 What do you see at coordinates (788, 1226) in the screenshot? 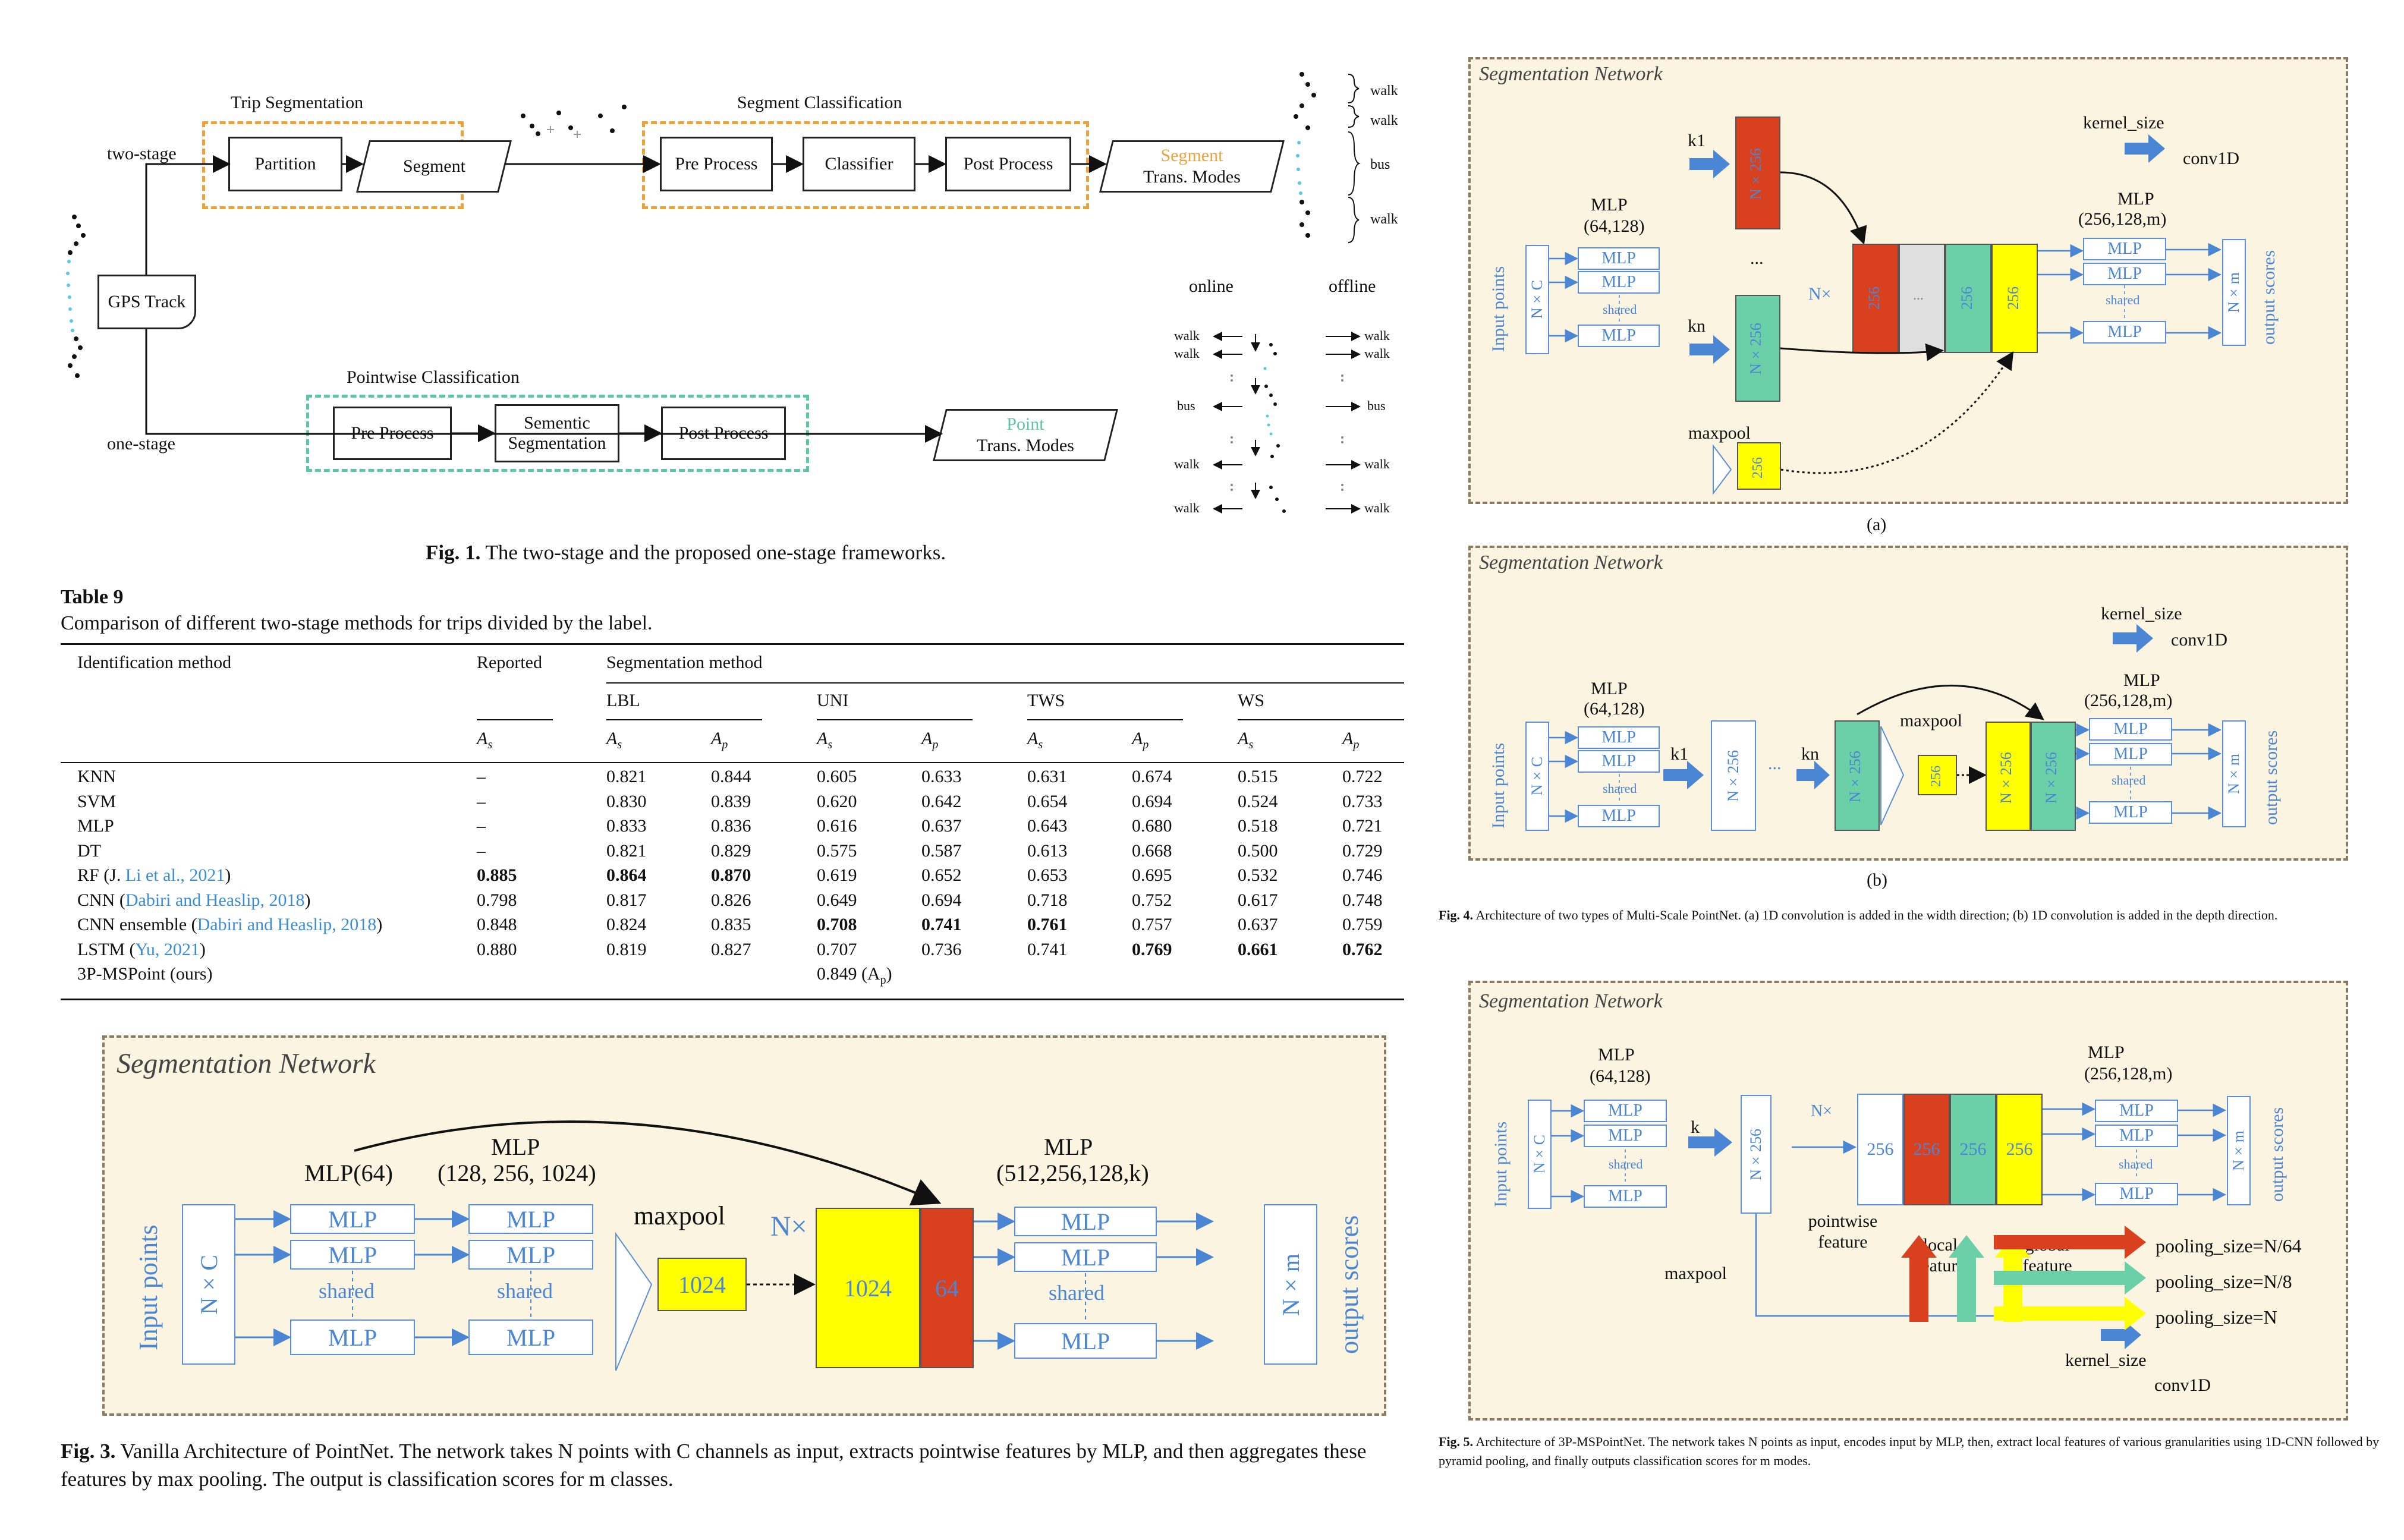
I see `fig3-nx: N×` at bounding box center [788, 1226].